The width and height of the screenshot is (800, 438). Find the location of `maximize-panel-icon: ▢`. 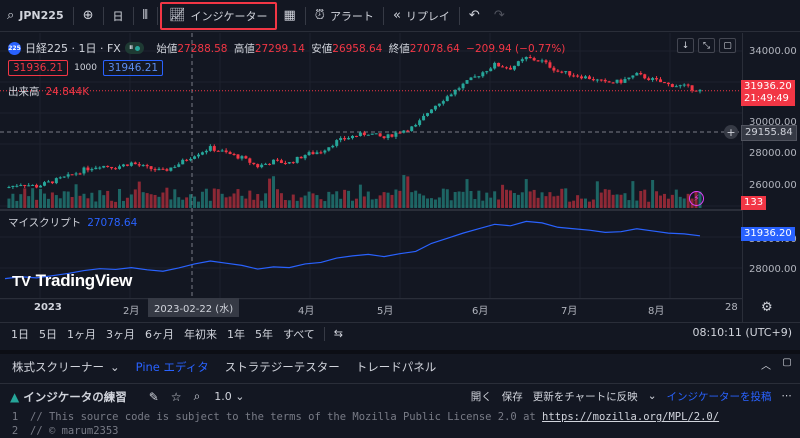

maximize-panel-icon: ▢ is located at coordinates (787, 362).